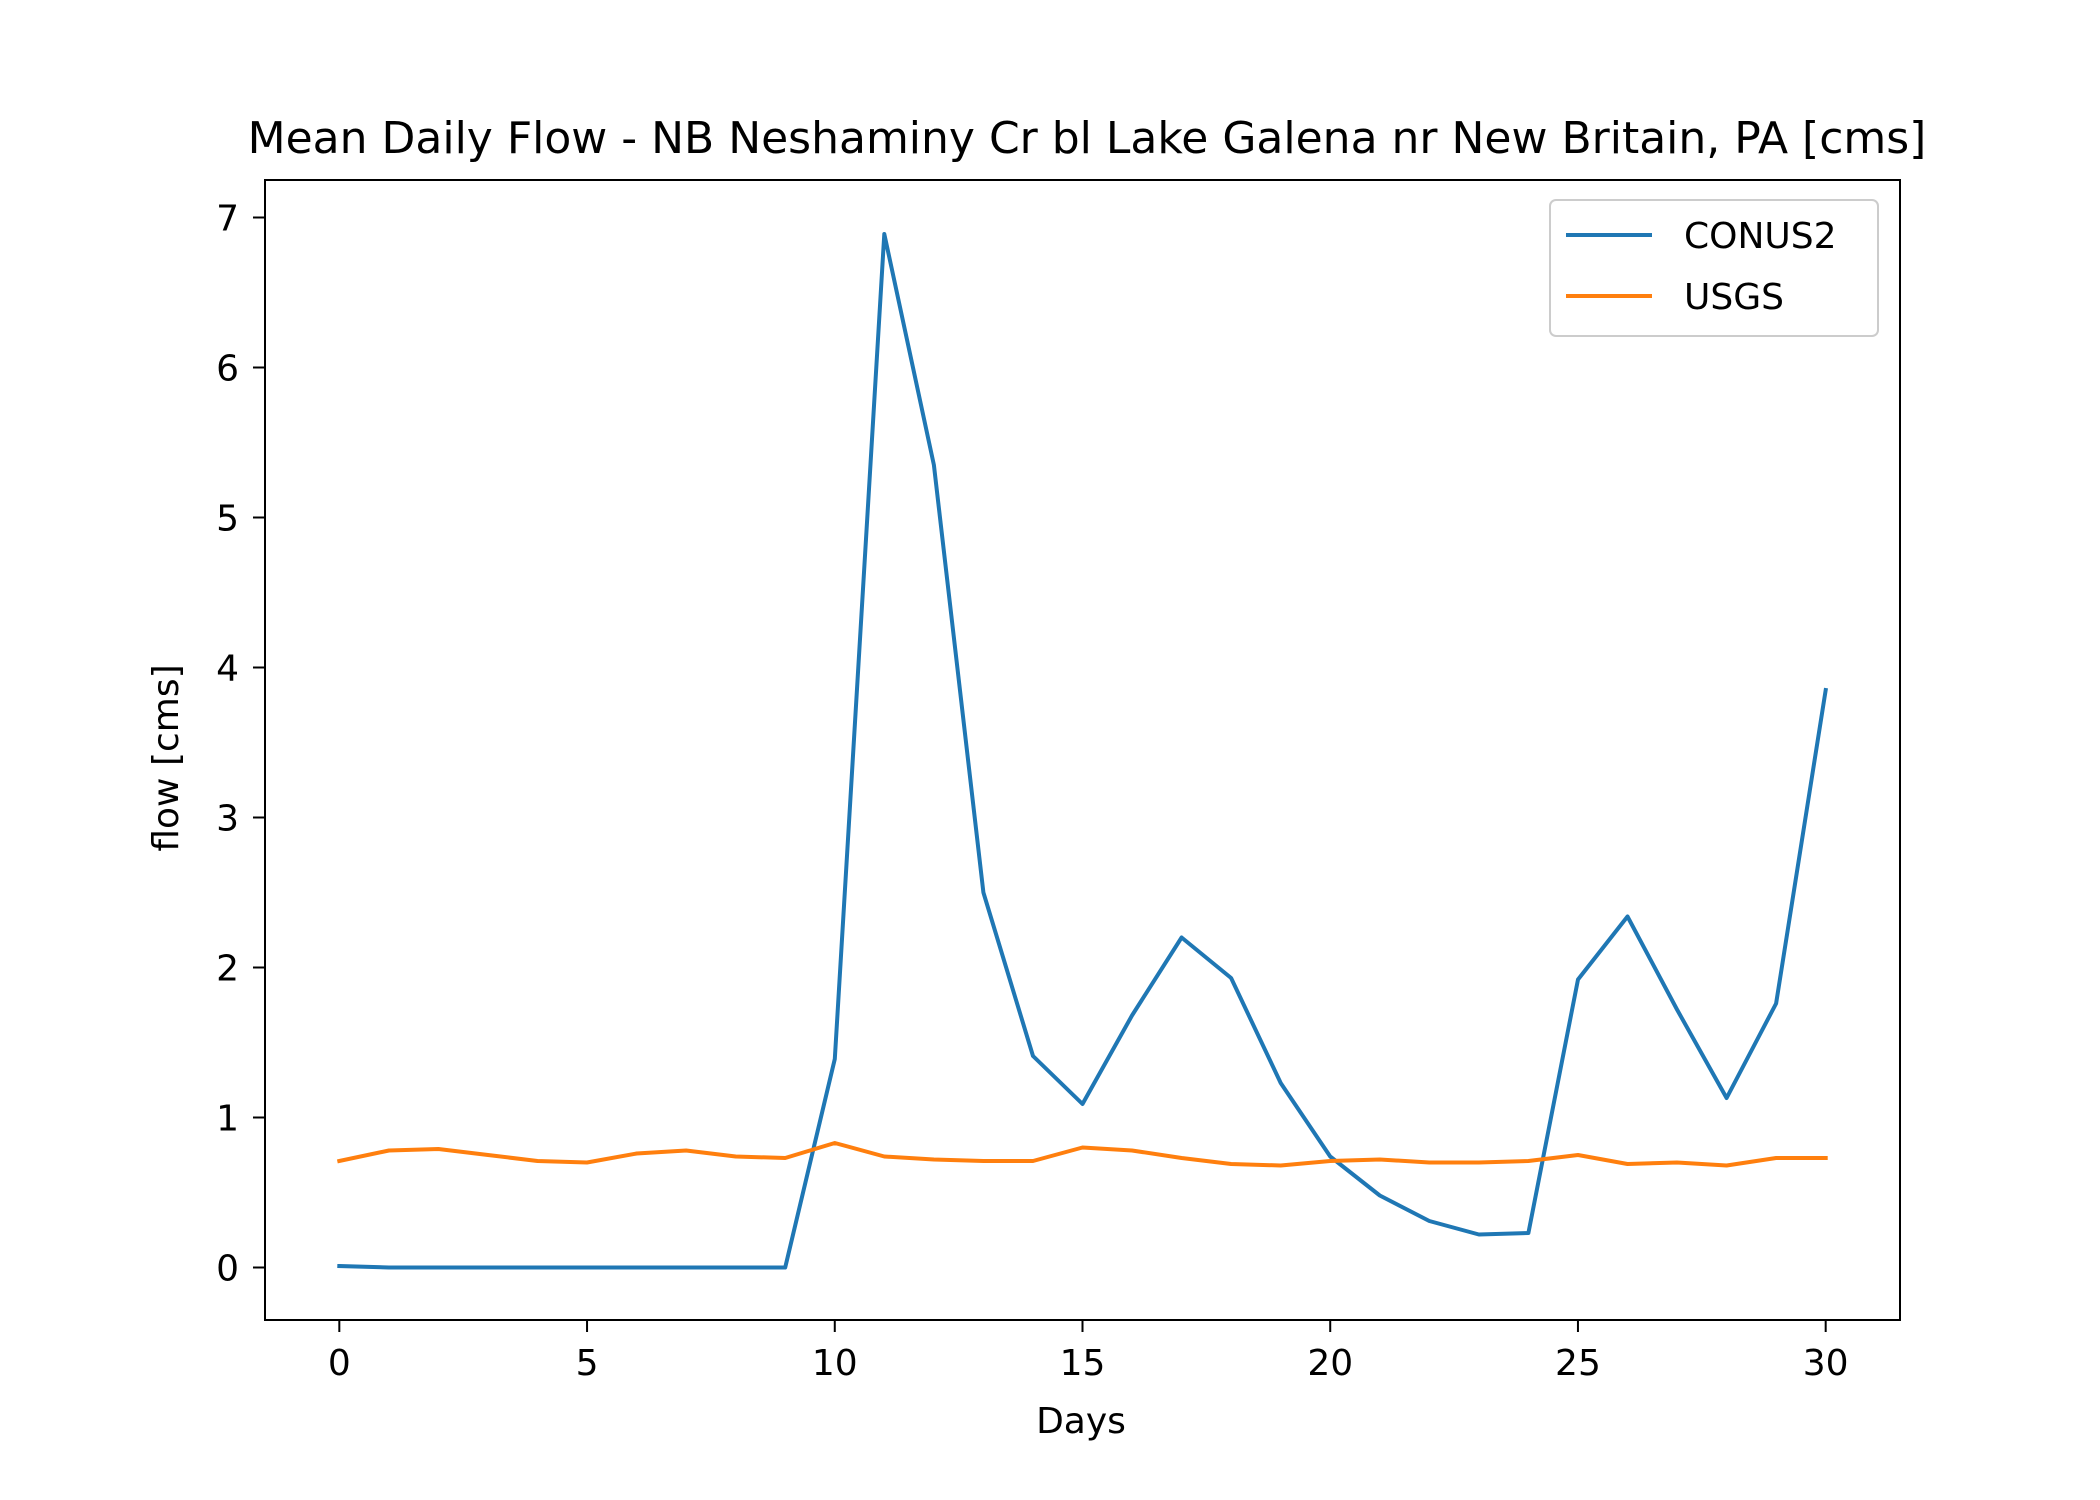 Image resolution: width=2100 pixels, height=1500 pixels. Describe the element at coordinates (587, 1363) in the screenshot. I see `x-tick-label: 5` at that location.